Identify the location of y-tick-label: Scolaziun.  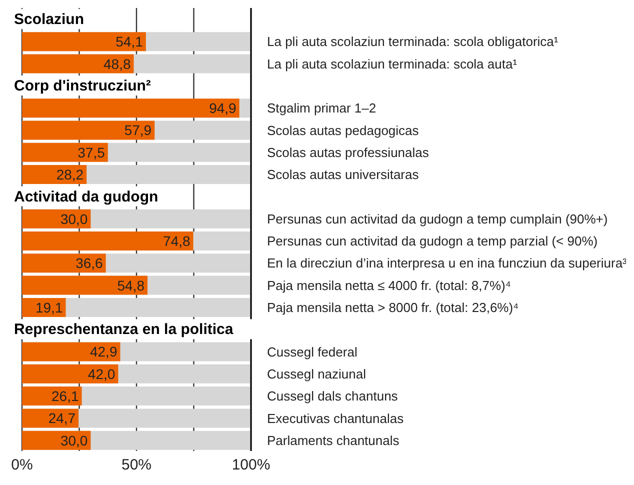
(49, 19).